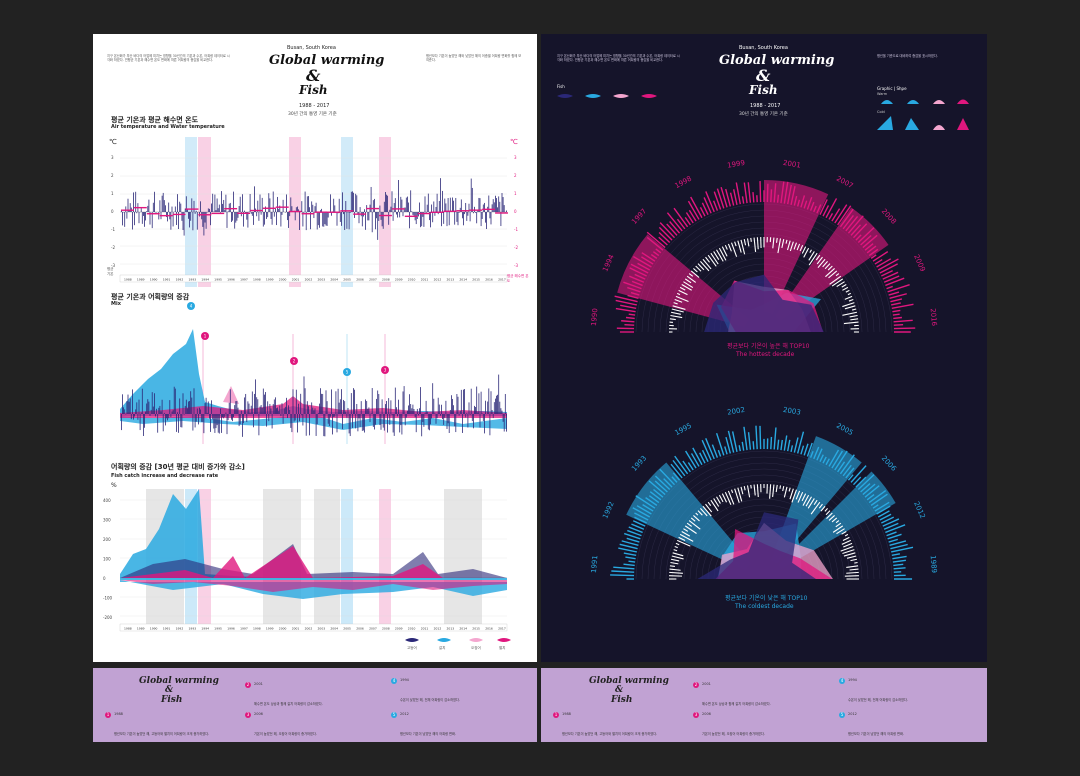  Describe the element at coordinates (248, 685) in the screenshot. I see `note-number-badge: 2` at that location.